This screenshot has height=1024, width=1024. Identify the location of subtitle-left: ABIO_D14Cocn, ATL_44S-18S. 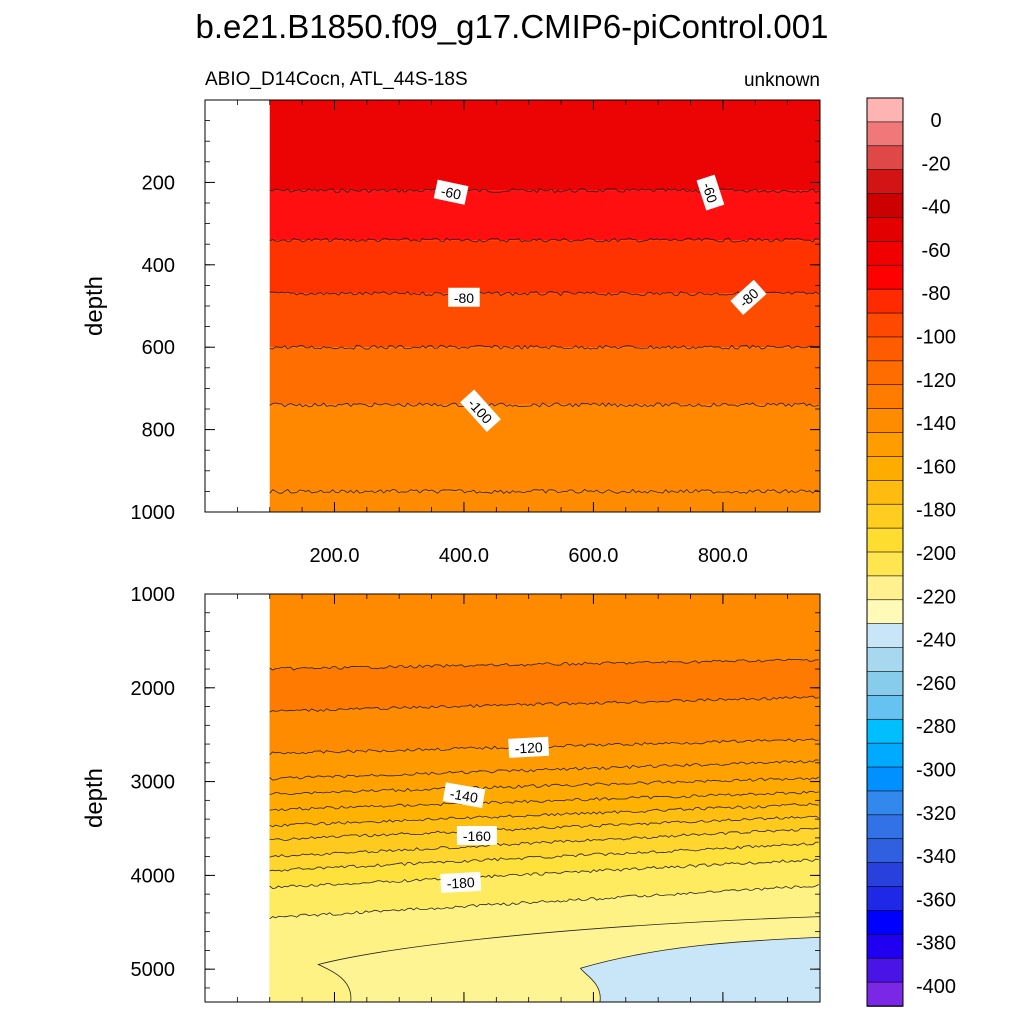
(336, 79).